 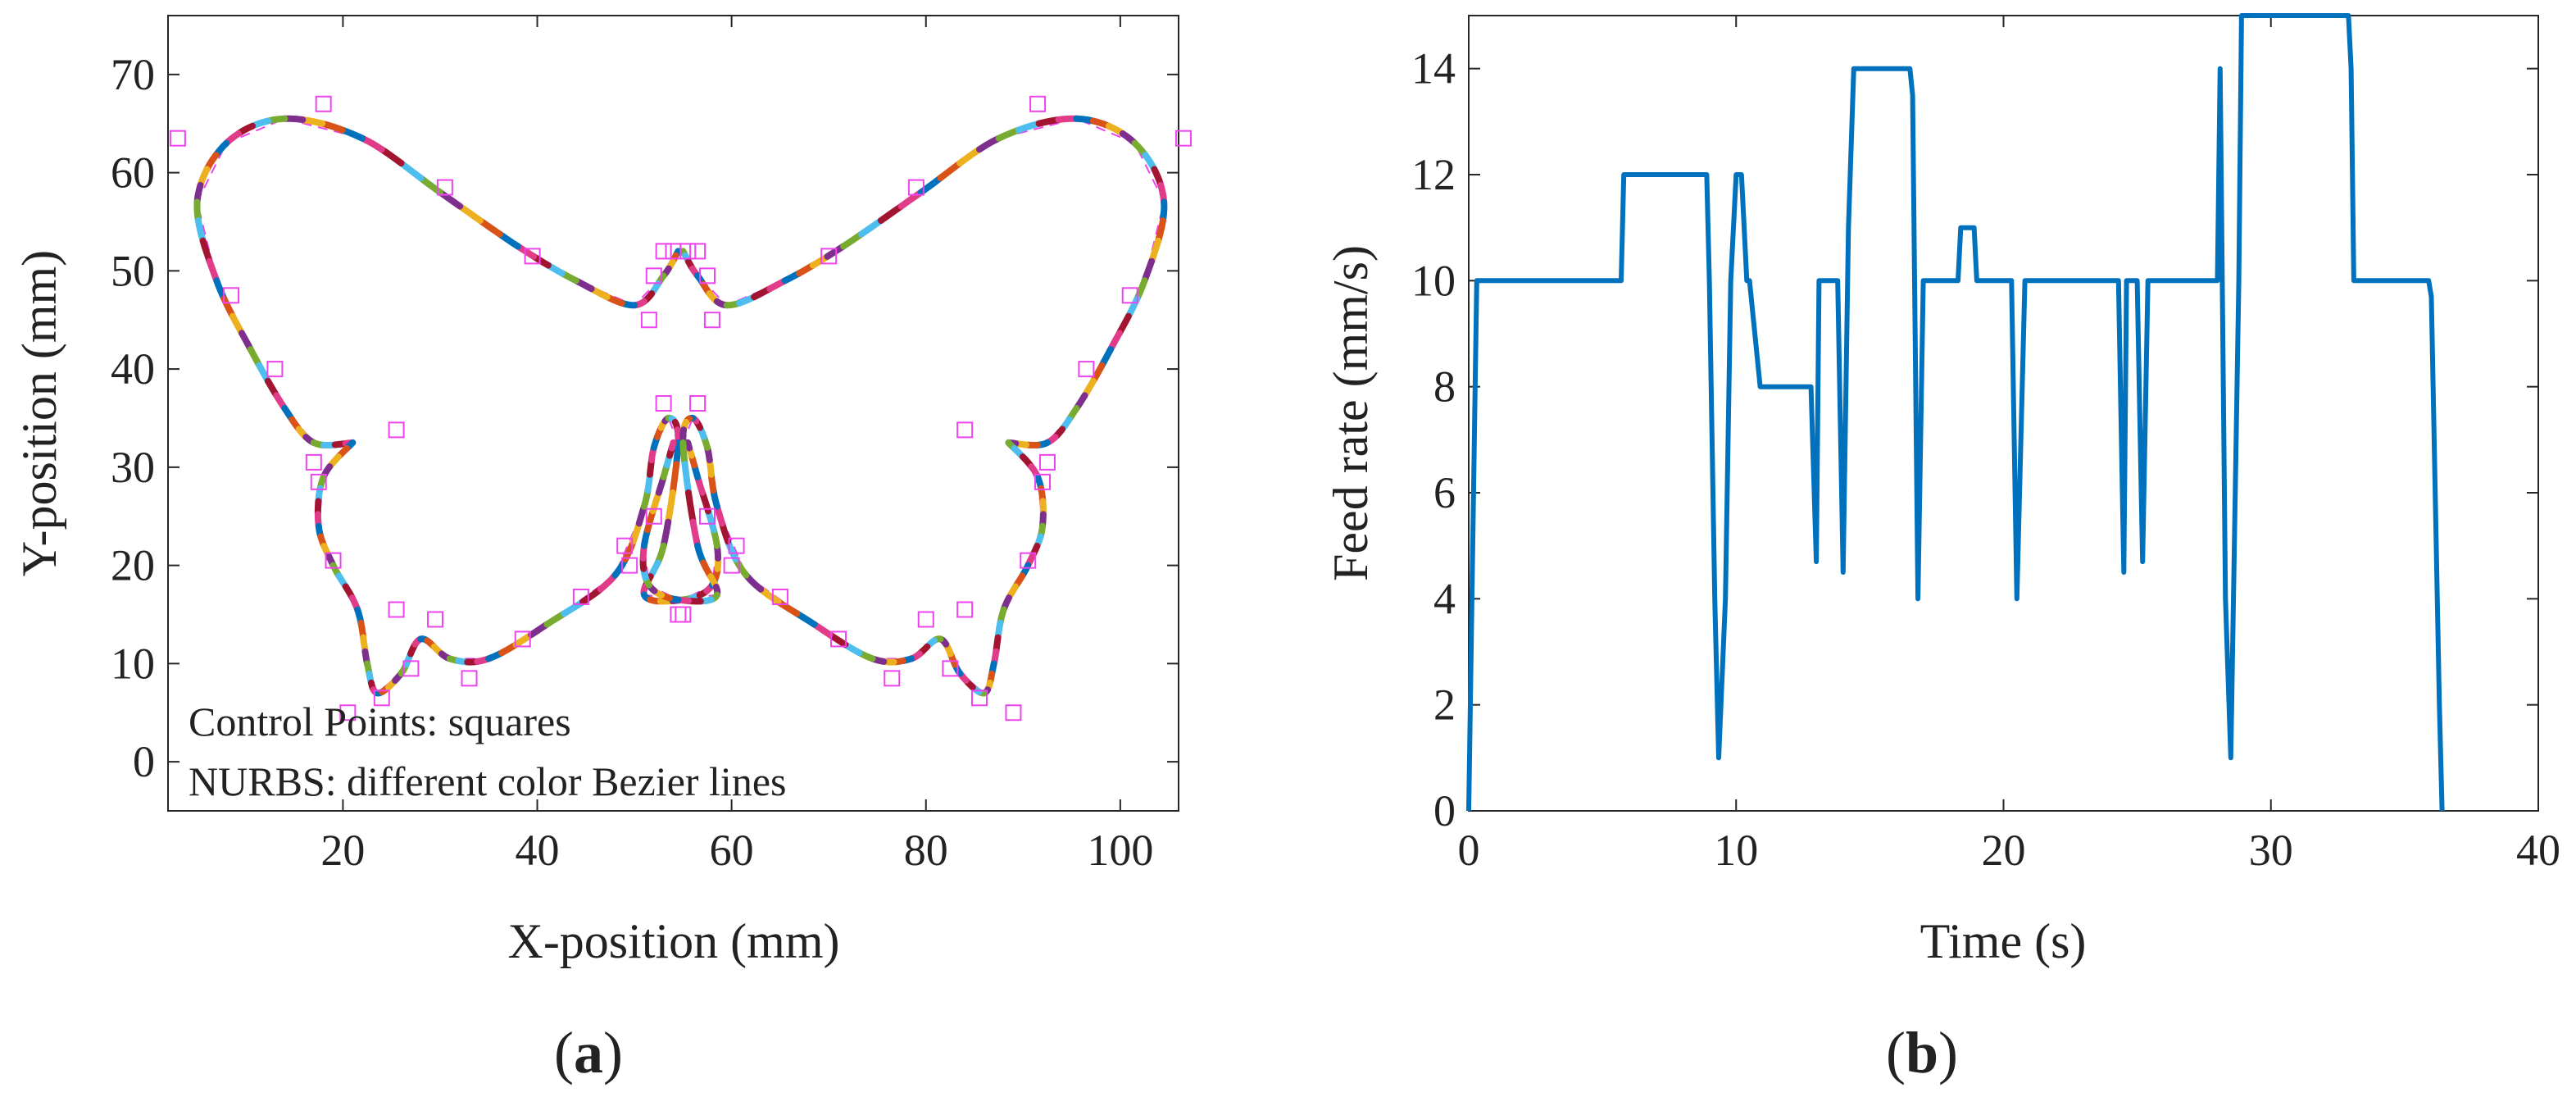 What do you see at coordinates (674, 941) in the screenshot?
I see `x-axis-label-a: X-position (mm)` at bounding box center [674, 941].